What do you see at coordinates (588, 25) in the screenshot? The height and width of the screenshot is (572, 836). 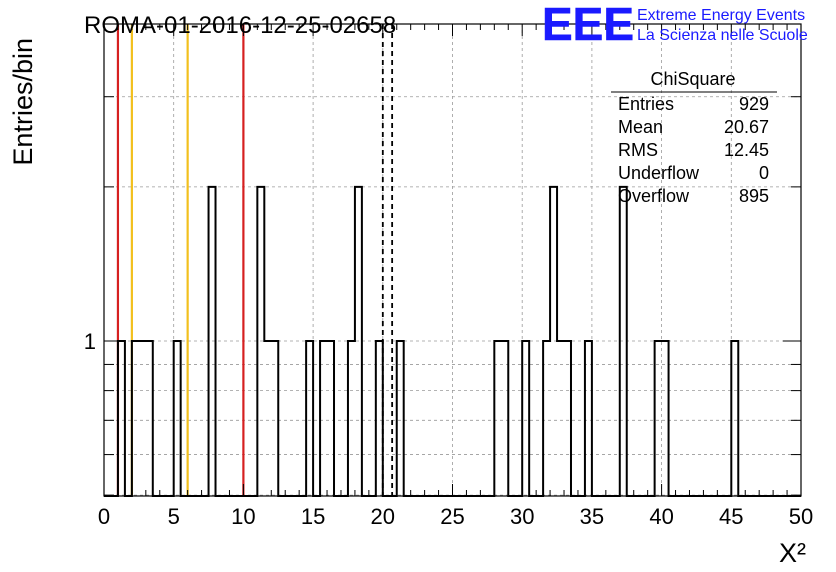 I see `eee-logo-letters: EEE` at bounding box center [588, 25].